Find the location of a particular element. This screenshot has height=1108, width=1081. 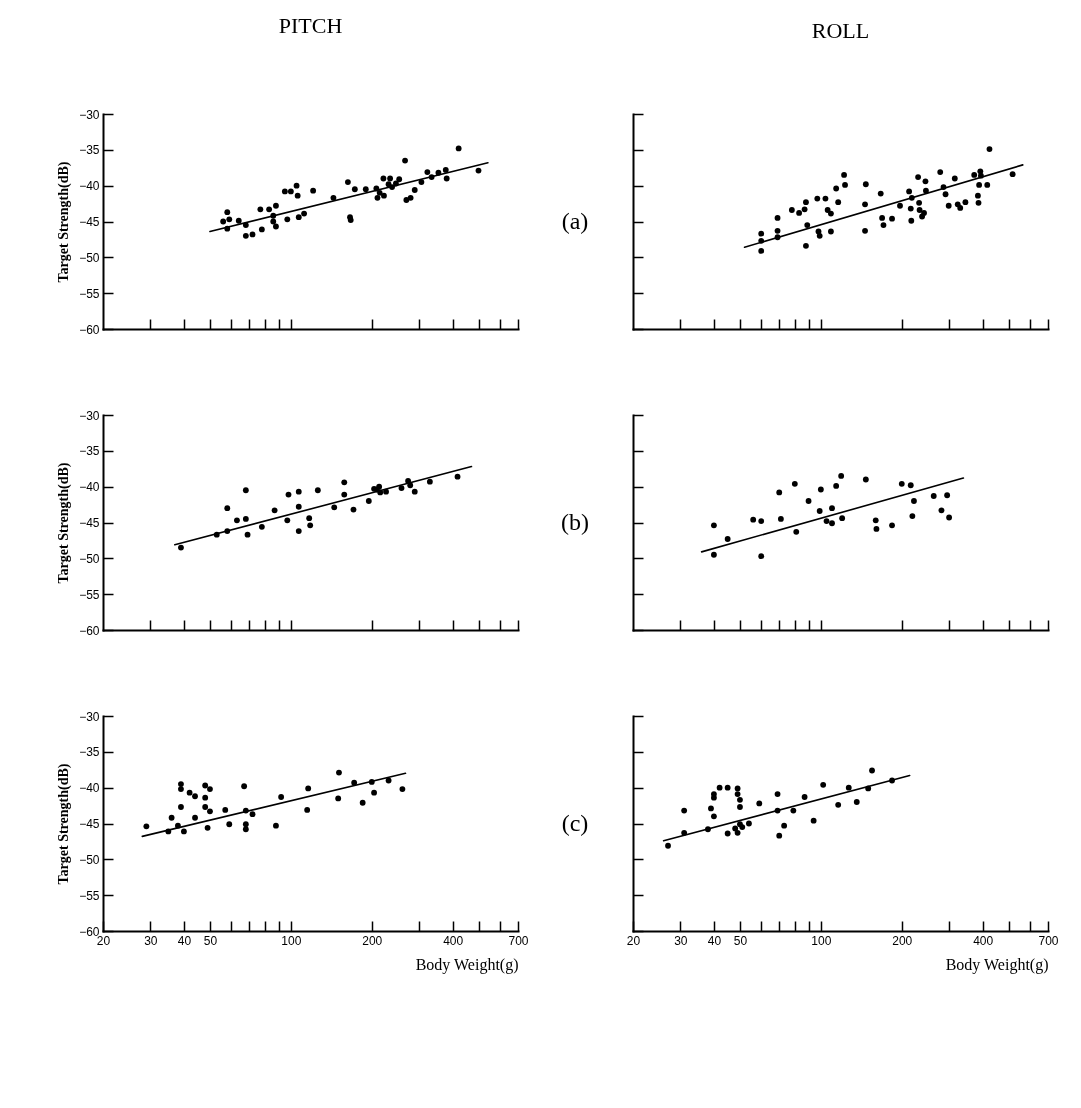

text: (c) is located at coordinates (575, 822).